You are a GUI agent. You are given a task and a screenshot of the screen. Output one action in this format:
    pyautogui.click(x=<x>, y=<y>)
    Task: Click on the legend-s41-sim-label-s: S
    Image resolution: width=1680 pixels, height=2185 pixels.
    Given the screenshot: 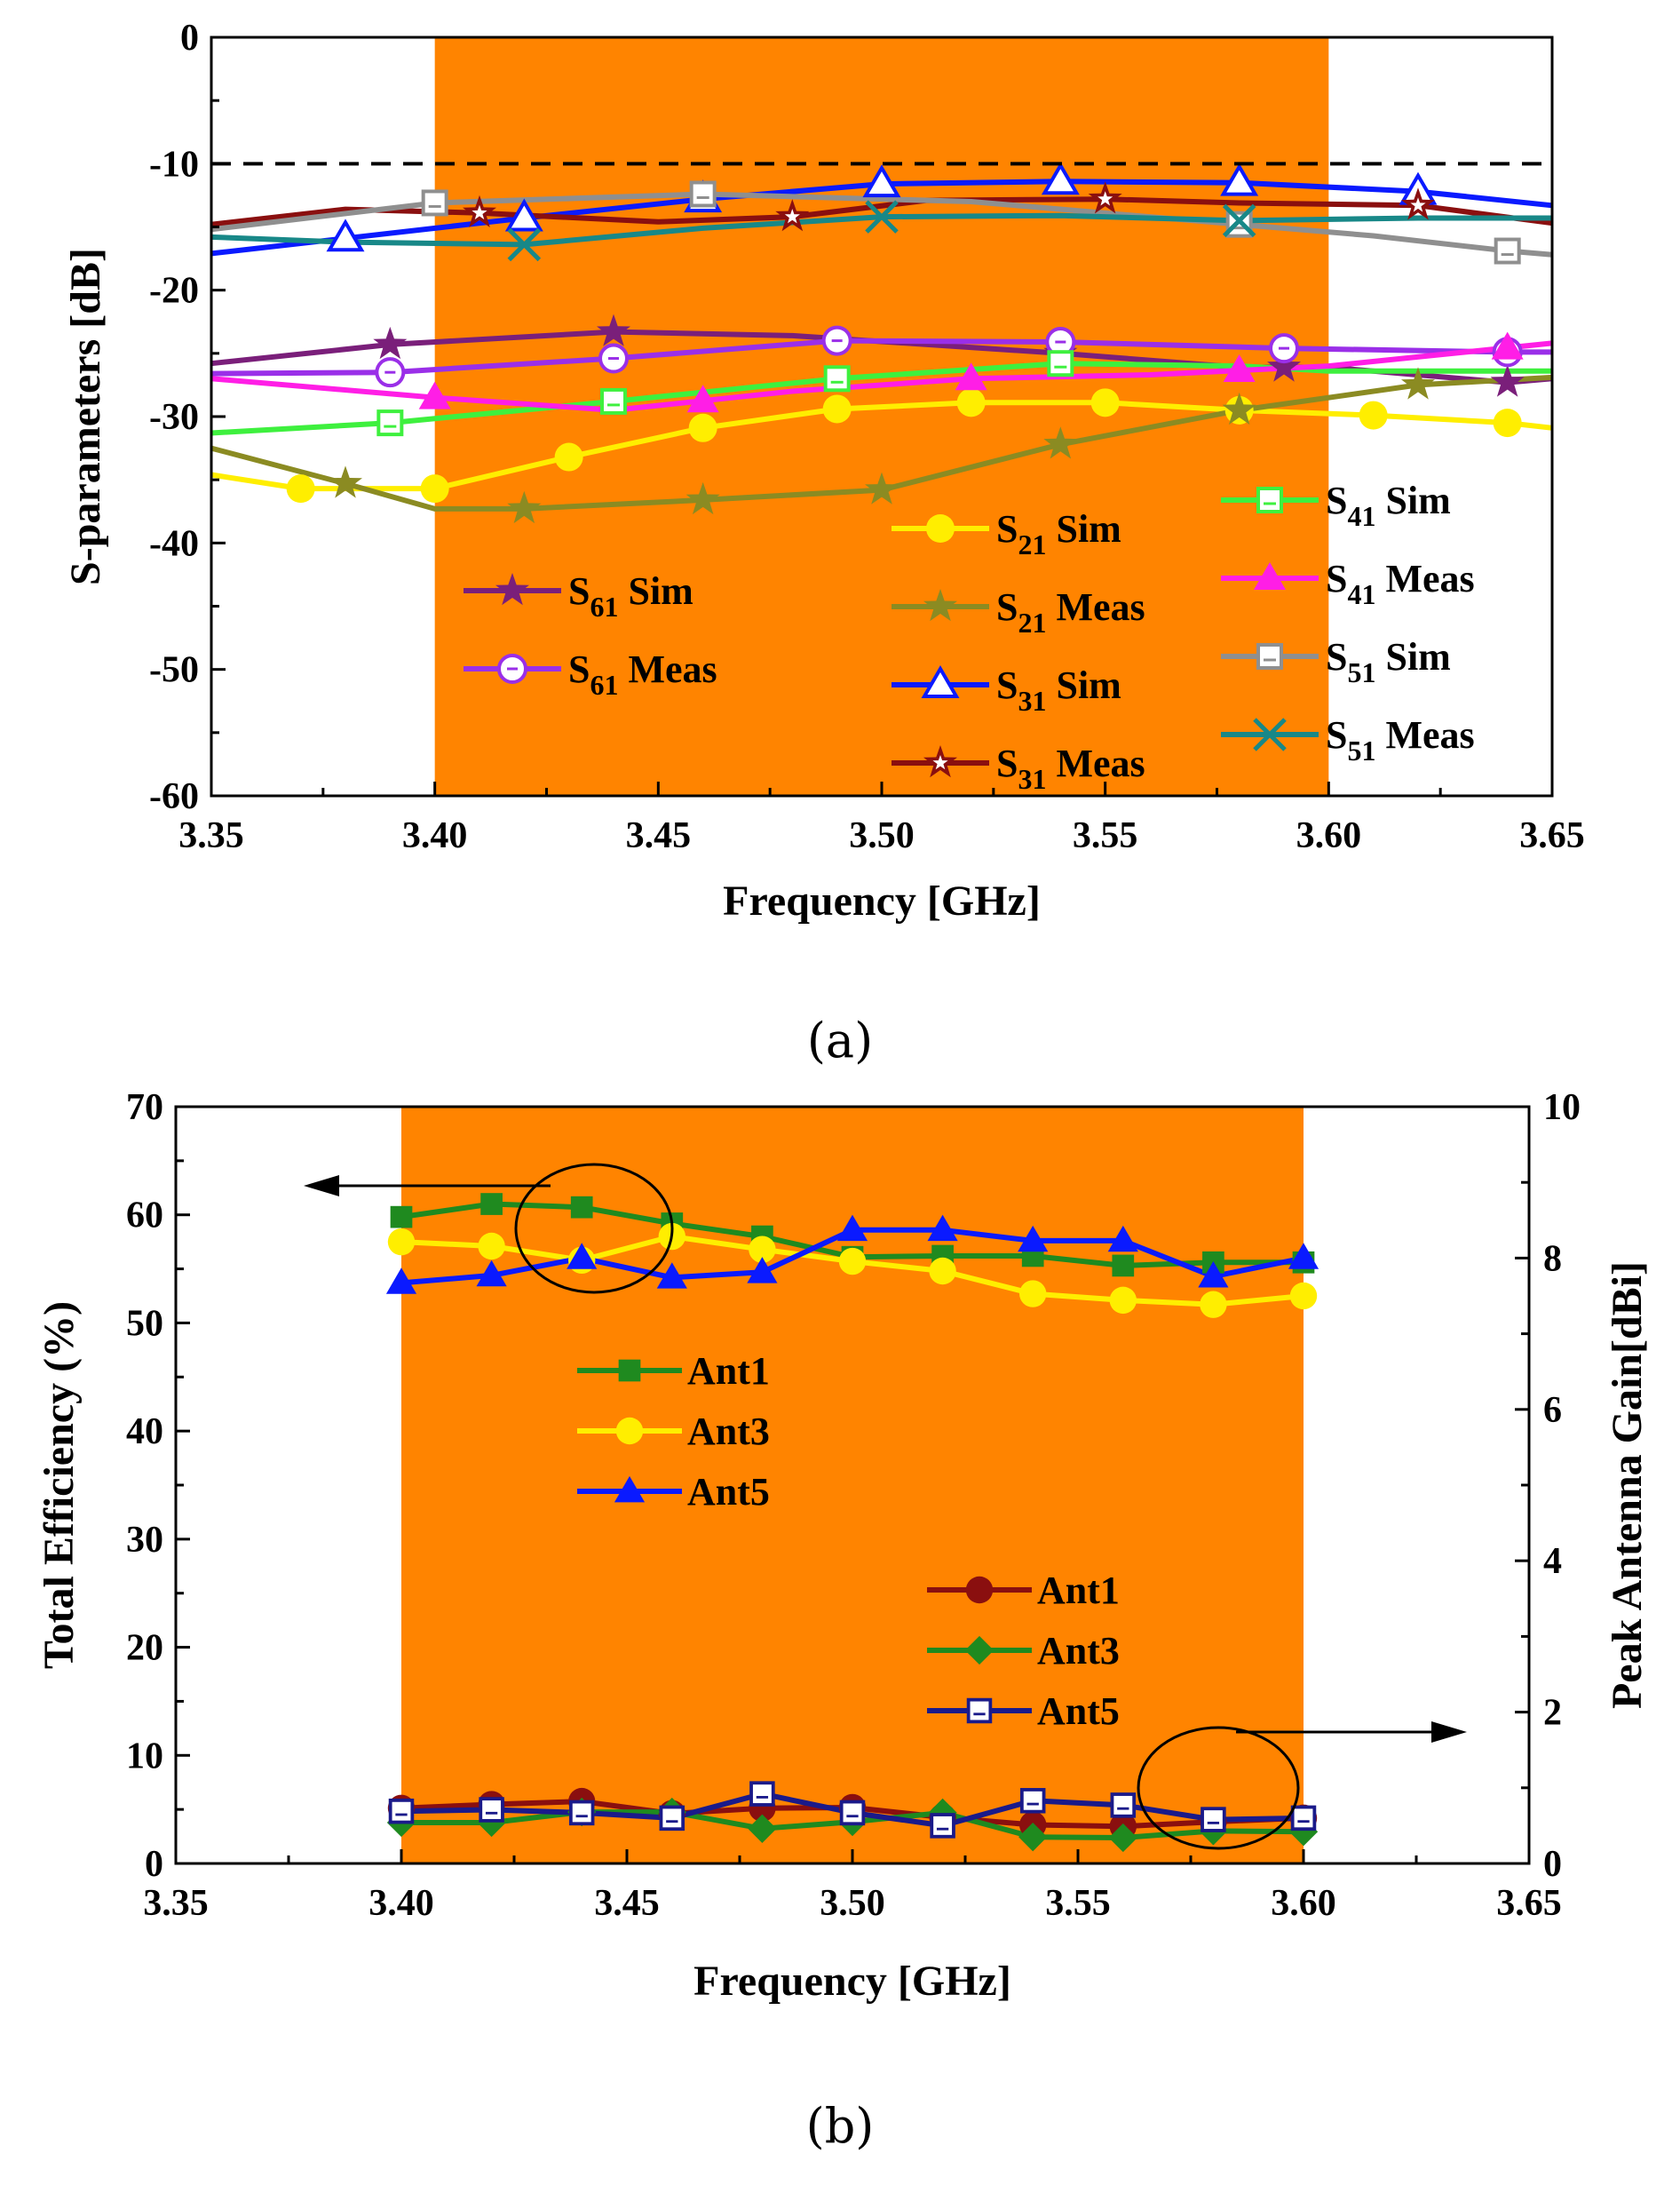 What is the action you would take?
    pyautogui.click(x=1336, y=500)
    